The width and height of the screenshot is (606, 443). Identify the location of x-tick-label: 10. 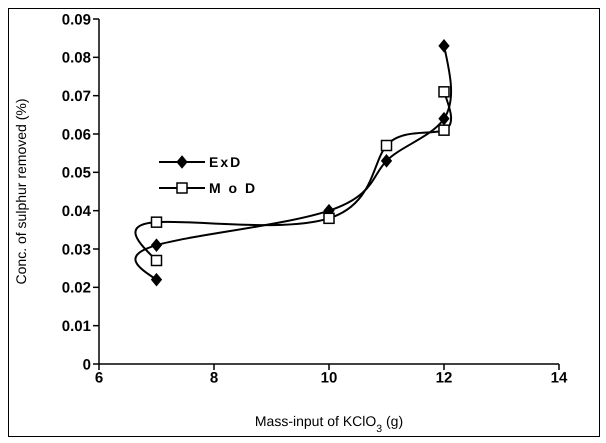
(329, 378).